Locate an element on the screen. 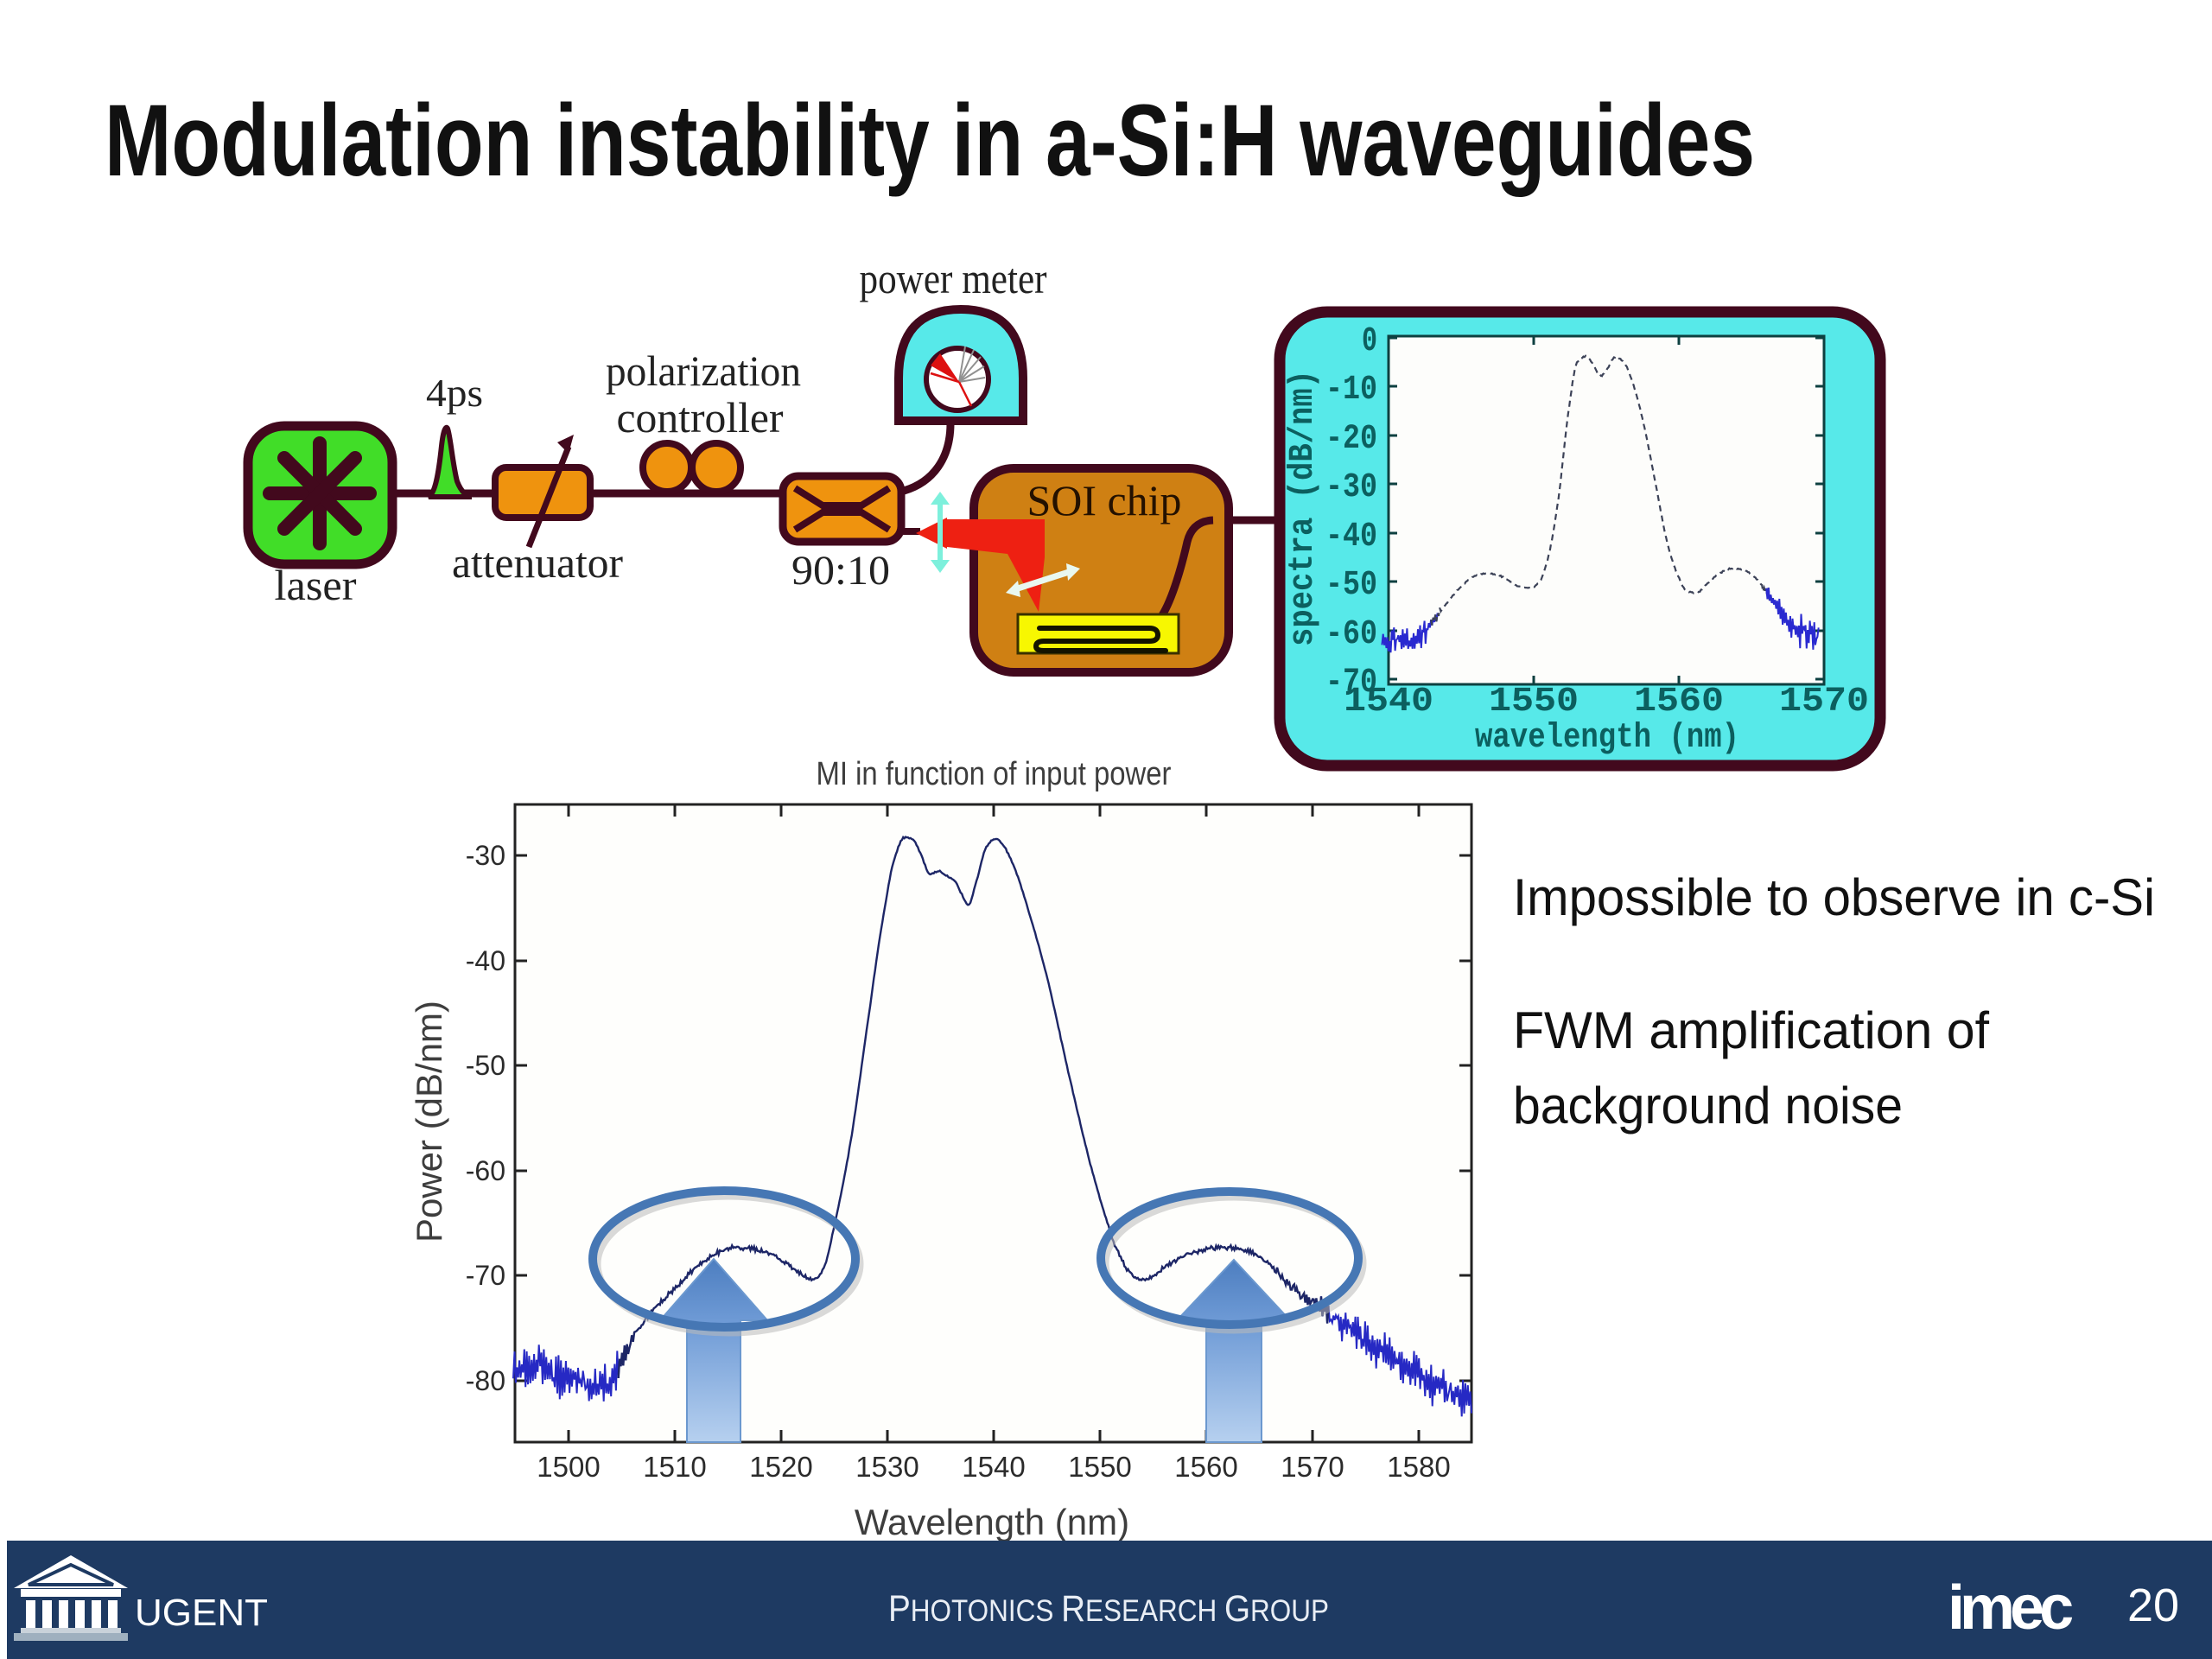 The image size is (2212, 1659). svg-text: UGENT is located at coordinates (201, 1613).